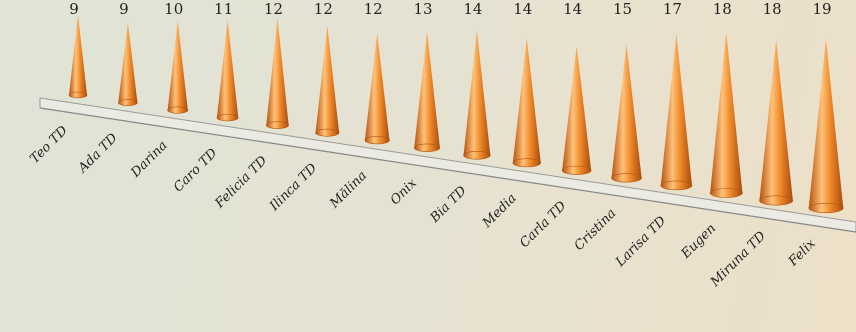 This screenshot has width=856, height=332. I want to click on cone-teo-td, so click(78, 56).